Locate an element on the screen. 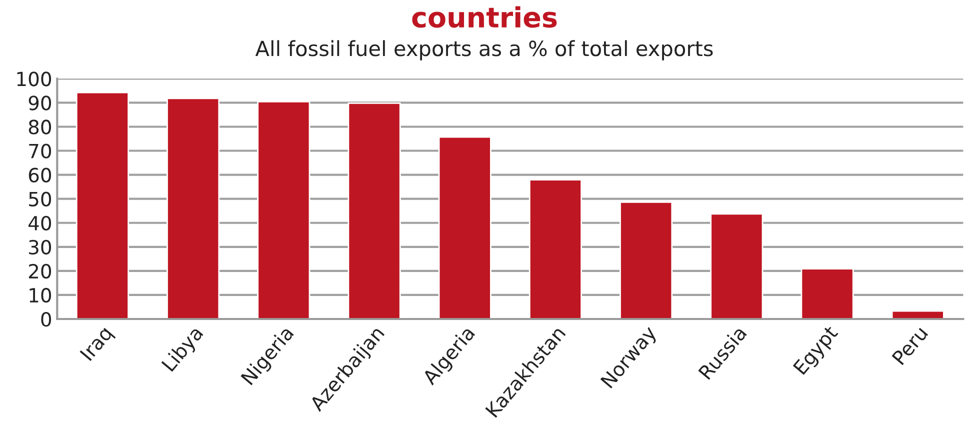  y-tick-label: 80 is located at coordinates (40, 127).